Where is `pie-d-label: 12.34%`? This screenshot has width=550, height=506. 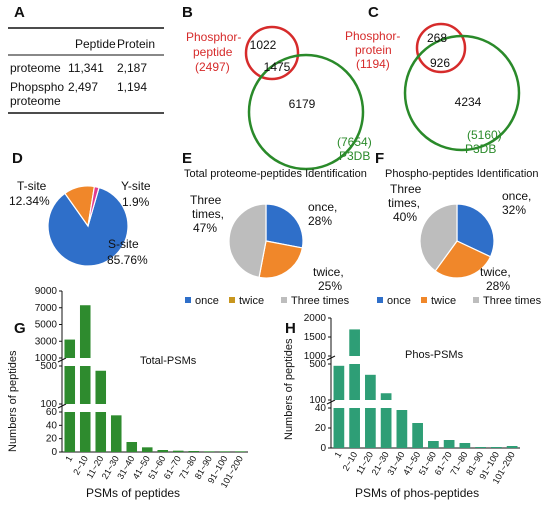
pie-d-label: 12.34% is located at coordinates (29, 201).